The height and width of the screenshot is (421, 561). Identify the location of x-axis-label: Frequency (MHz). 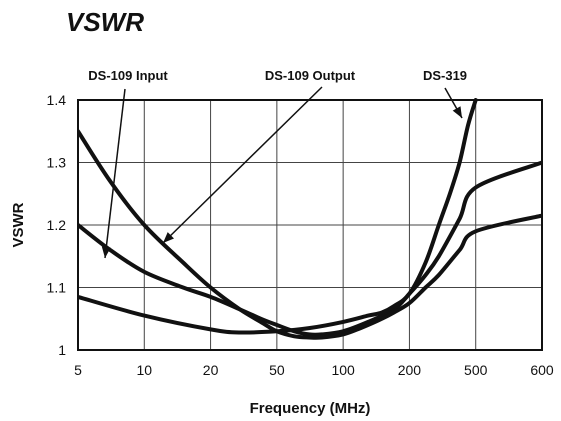
(310, 408).